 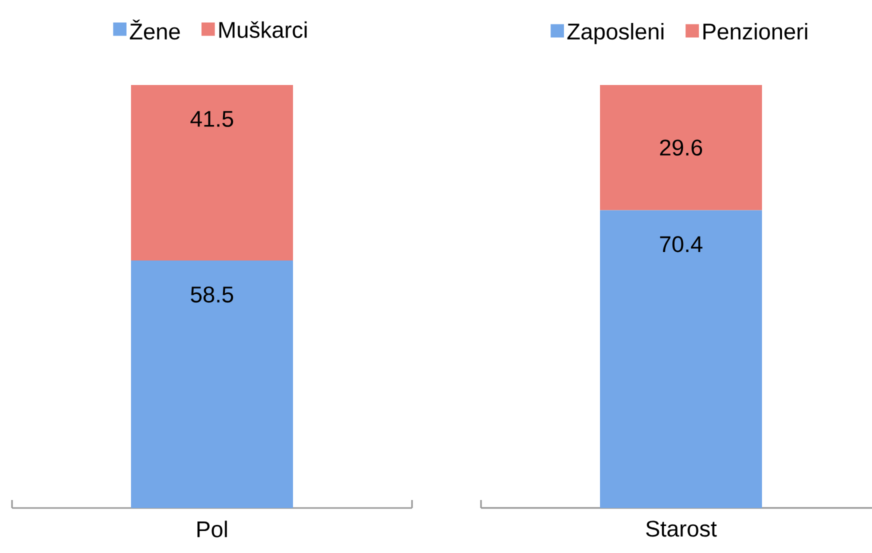 I want to click on legend-label: Žene, so click(x=155, y=30).